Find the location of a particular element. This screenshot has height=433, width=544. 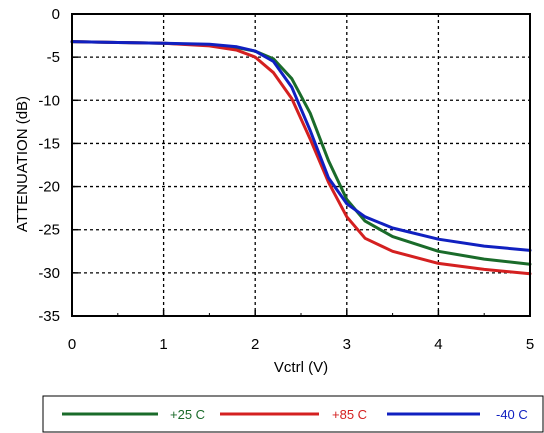

y-tick-label: 0 is located at coordinates (56, 14).